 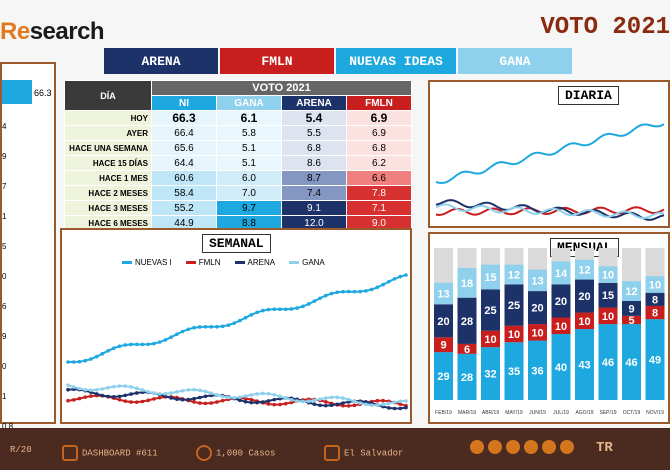 I want to click on table-cell: 65.6, so click(x=184, y=148).